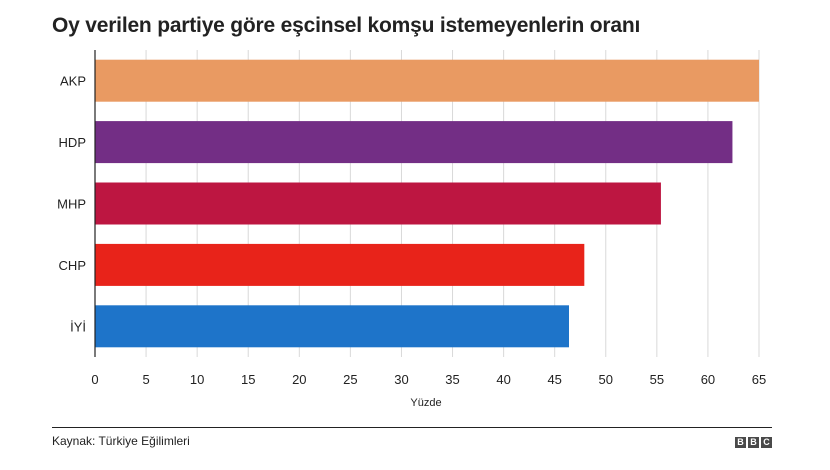 The image size is (830, 470). What do you see at coordinates (197, 379) in the screenshot?
I see `x-tick-label: 10` at bounding box center [197, 379].